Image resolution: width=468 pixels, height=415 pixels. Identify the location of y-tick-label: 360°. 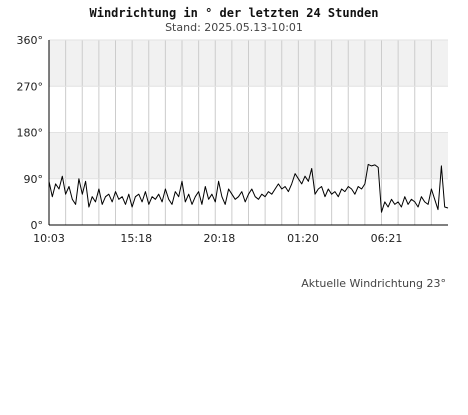
(30, 40).